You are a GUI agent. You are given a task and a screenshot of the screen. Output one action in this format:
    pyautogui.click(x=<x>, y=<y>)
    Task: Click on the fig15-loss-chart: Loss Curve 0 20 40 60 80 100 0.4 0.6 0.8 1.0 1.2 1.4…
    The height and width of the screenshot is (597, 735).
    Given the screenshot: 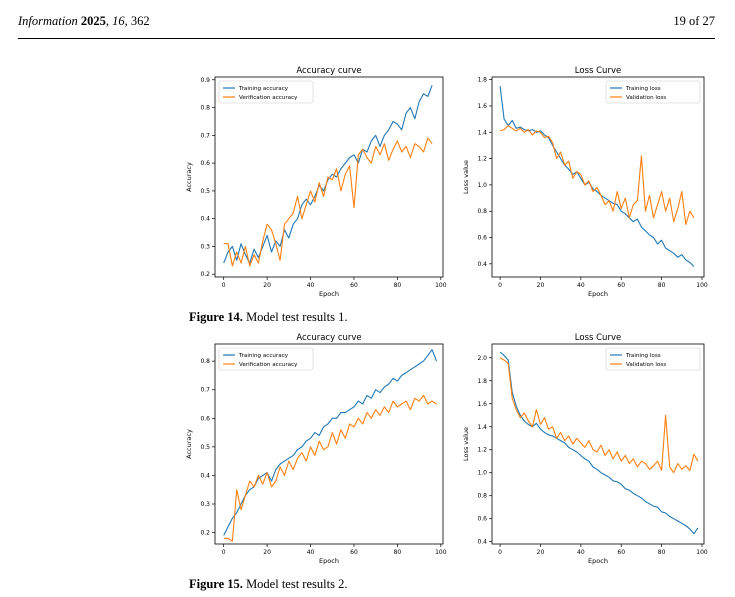 What is the action you would take?
    pyautogui.click(x=585, y=449)
    